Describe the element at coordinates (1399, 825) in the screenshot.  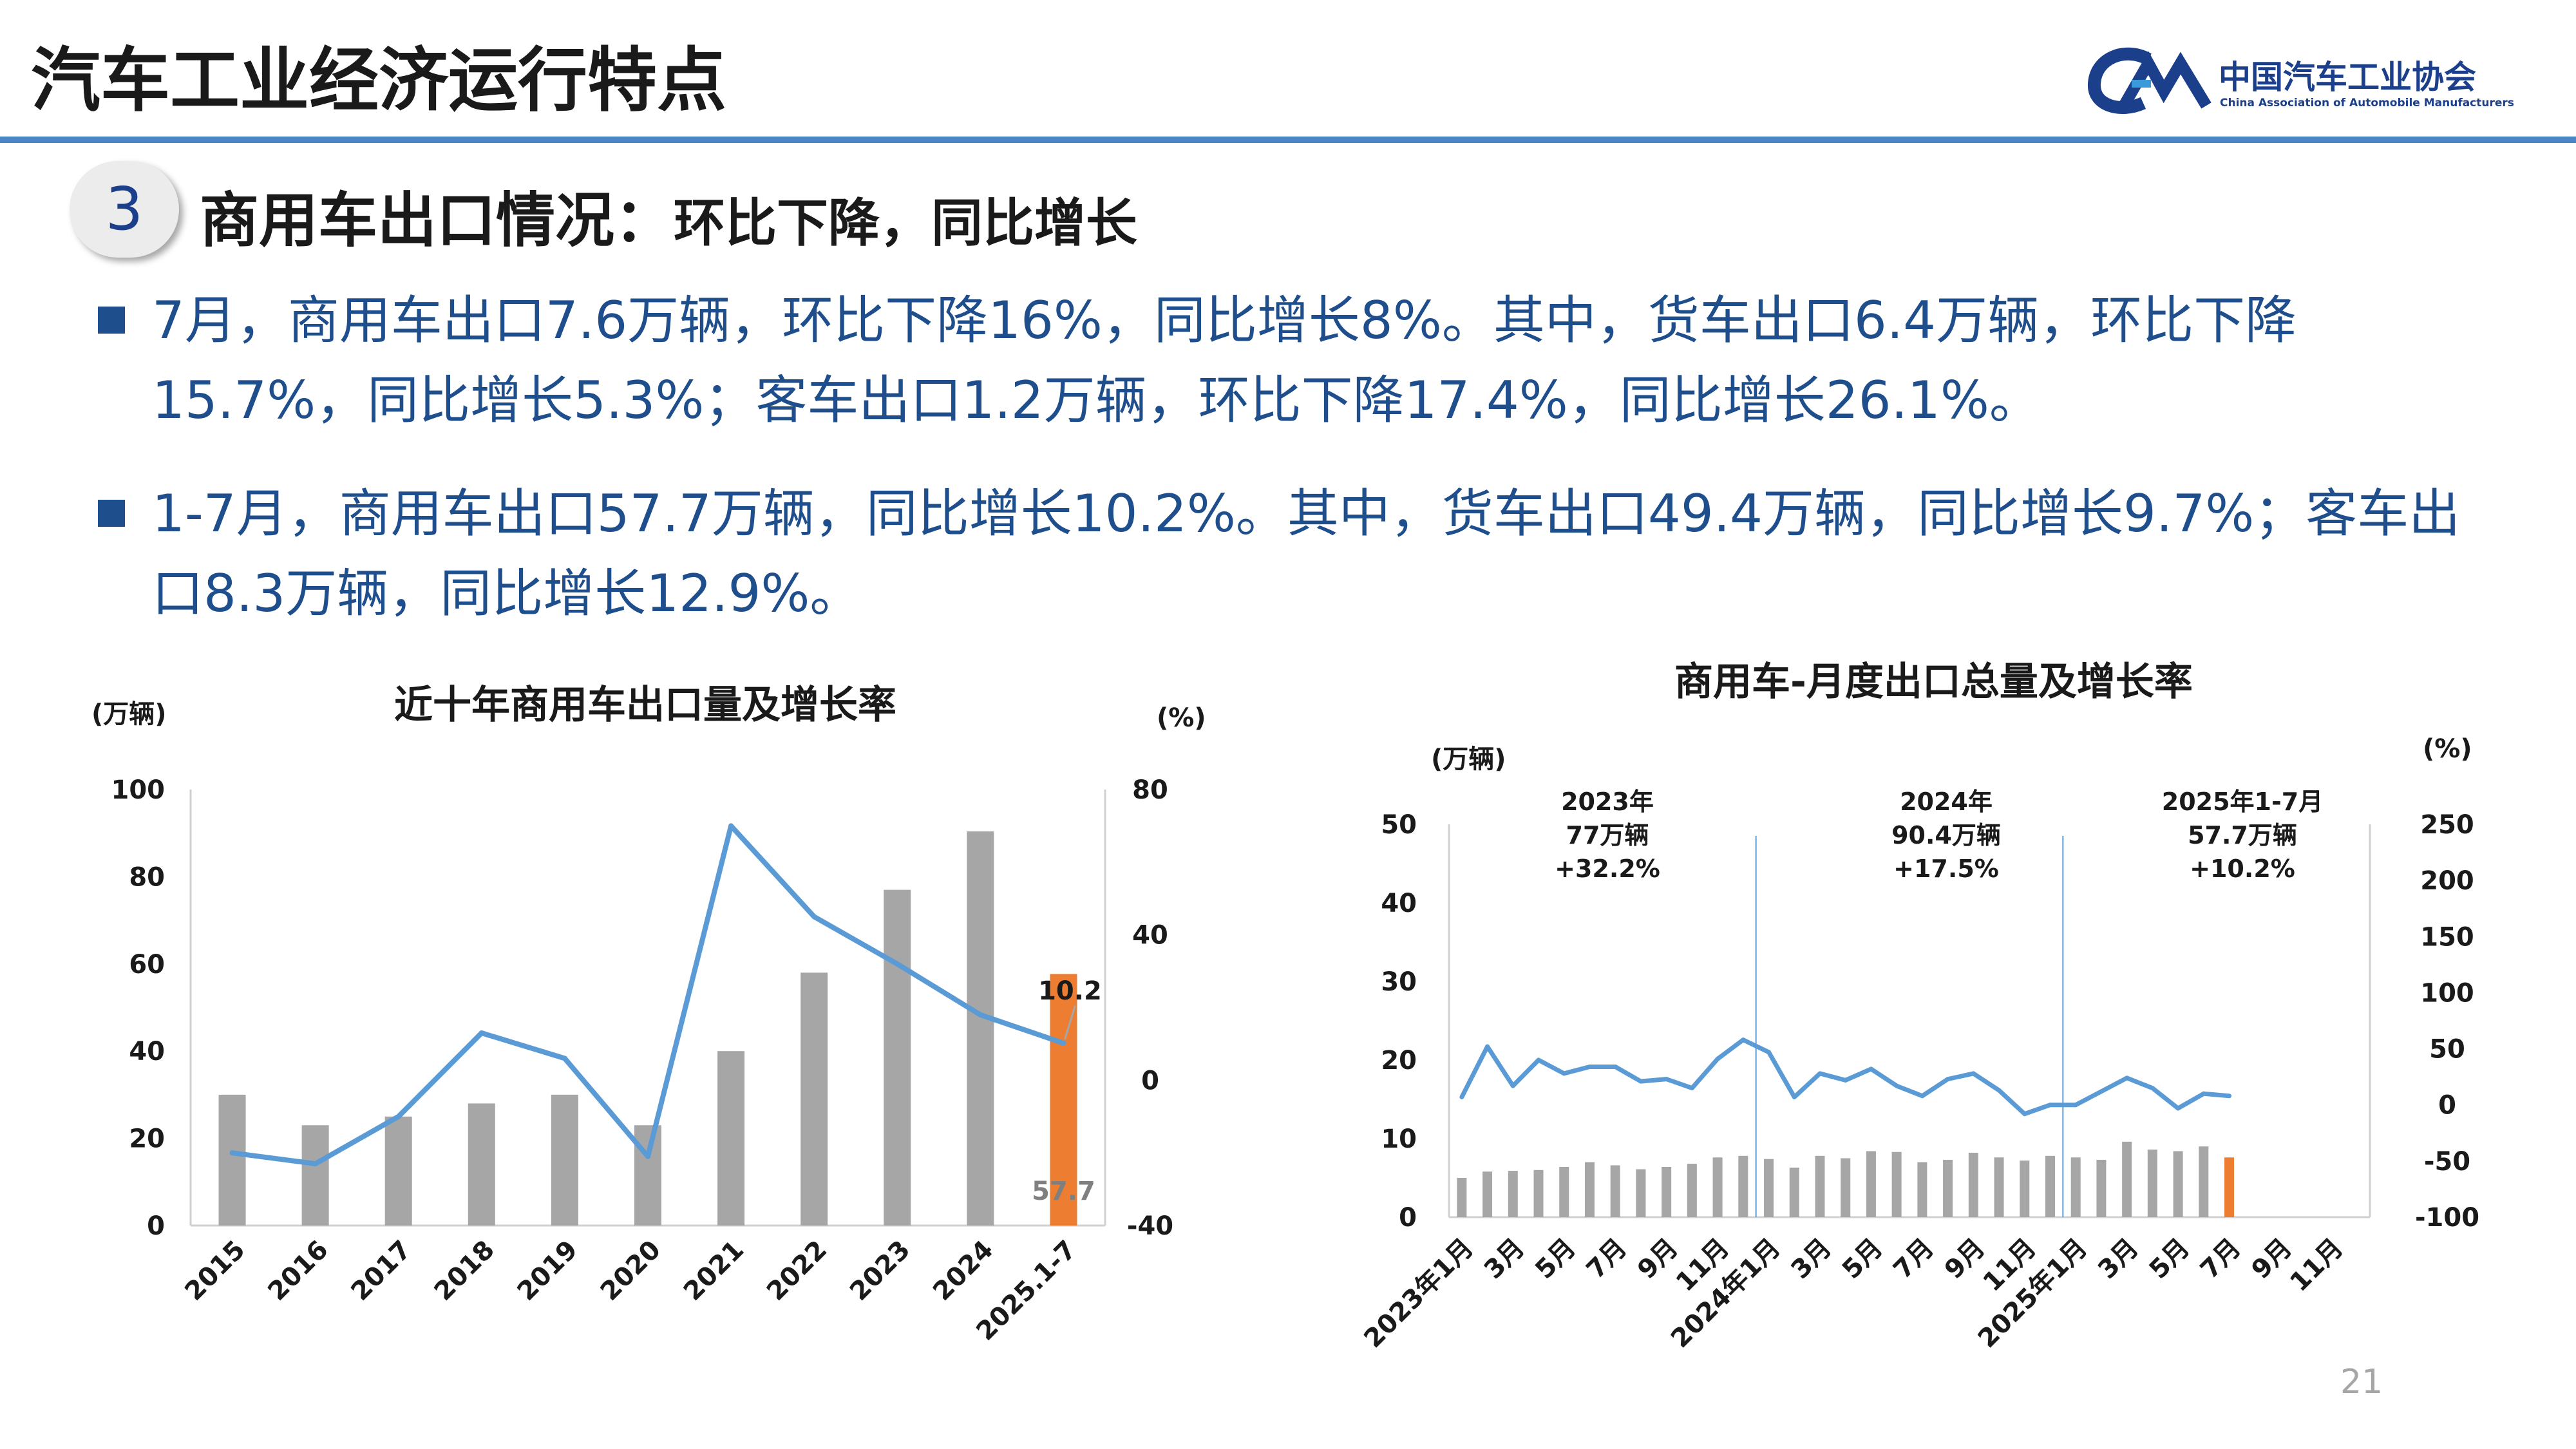
I see `chart2-y-tick: 50` at that location.